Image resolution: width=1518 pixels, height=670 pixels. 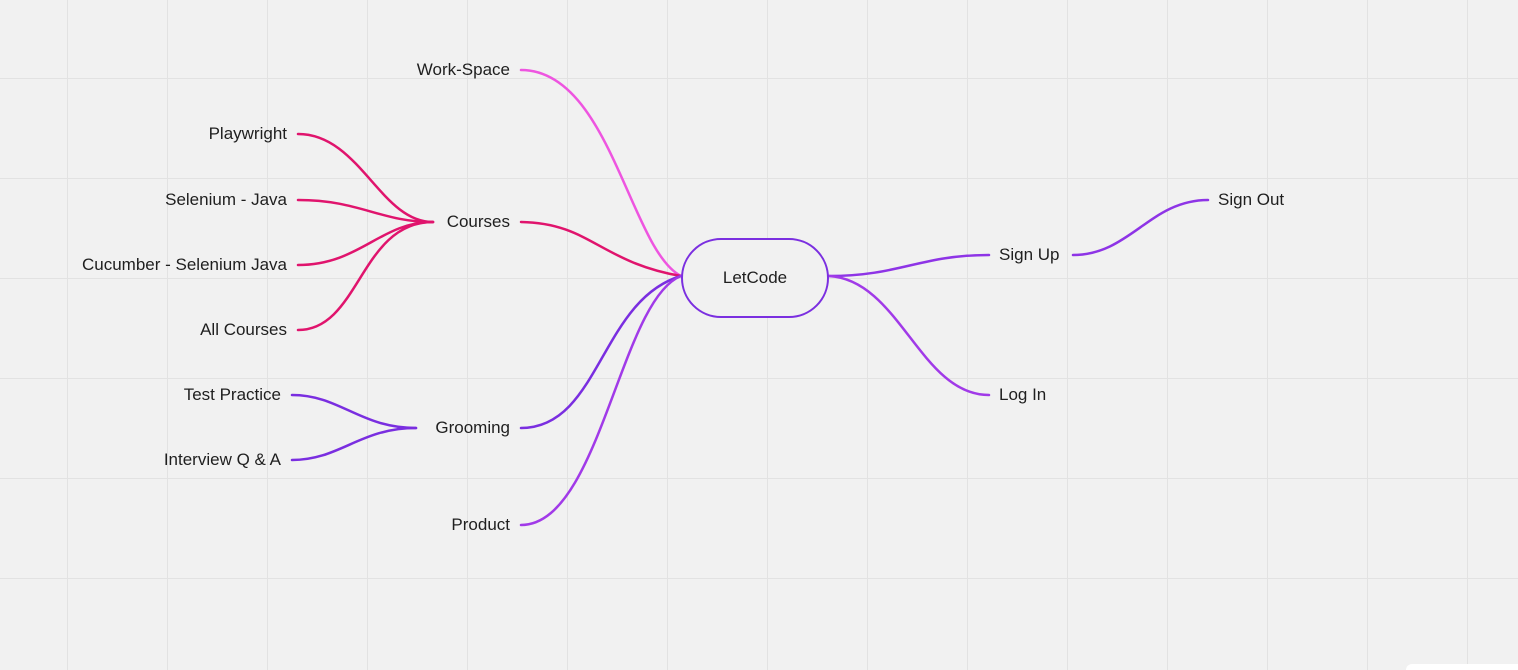 I want to click on corner-toolbar-edge, so click(x=1462, y=667).